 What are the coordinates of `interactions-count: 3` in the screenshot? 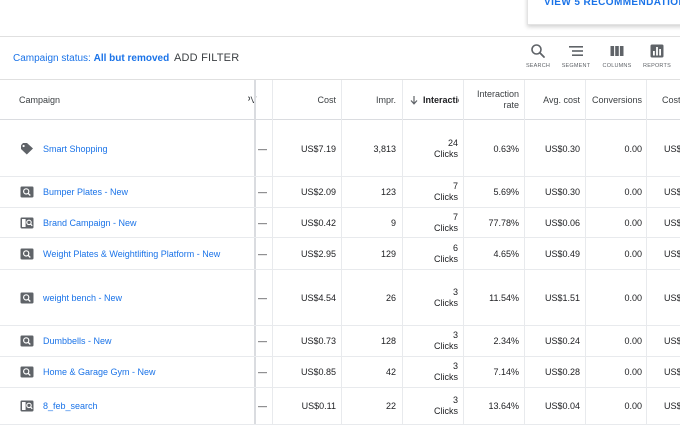 It's located at (455, 335).